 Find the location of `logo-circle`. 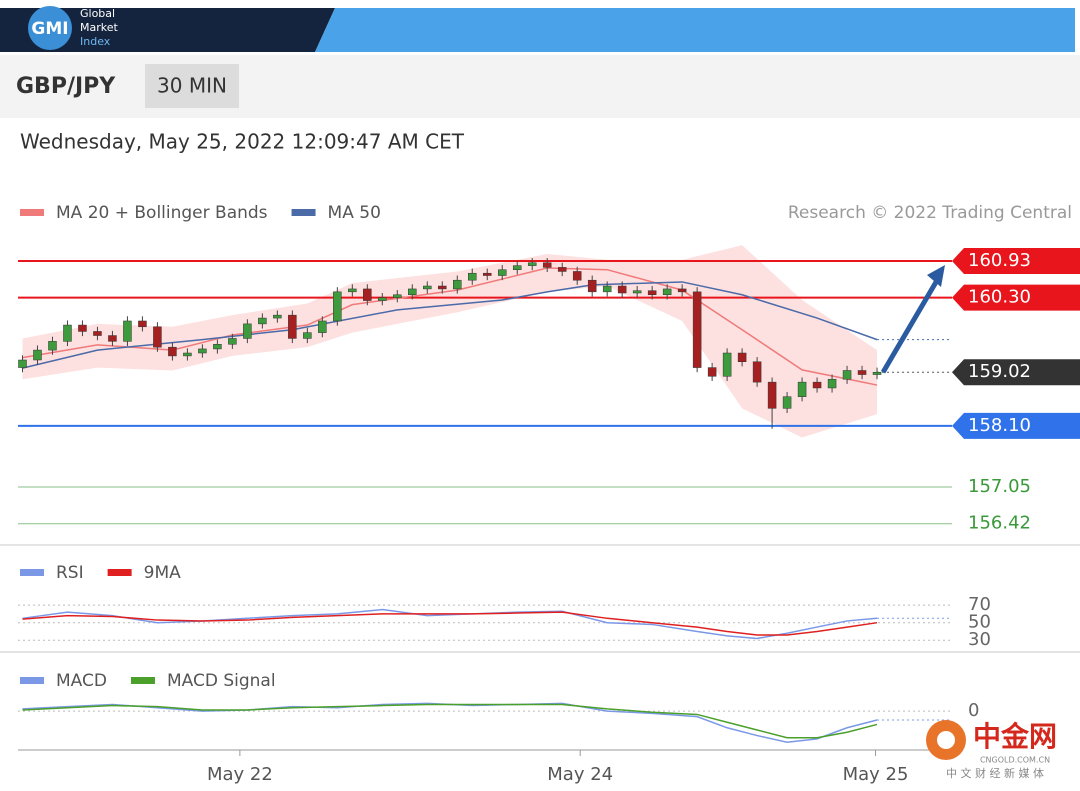

logo-circle is located at coordinates (50, 28).